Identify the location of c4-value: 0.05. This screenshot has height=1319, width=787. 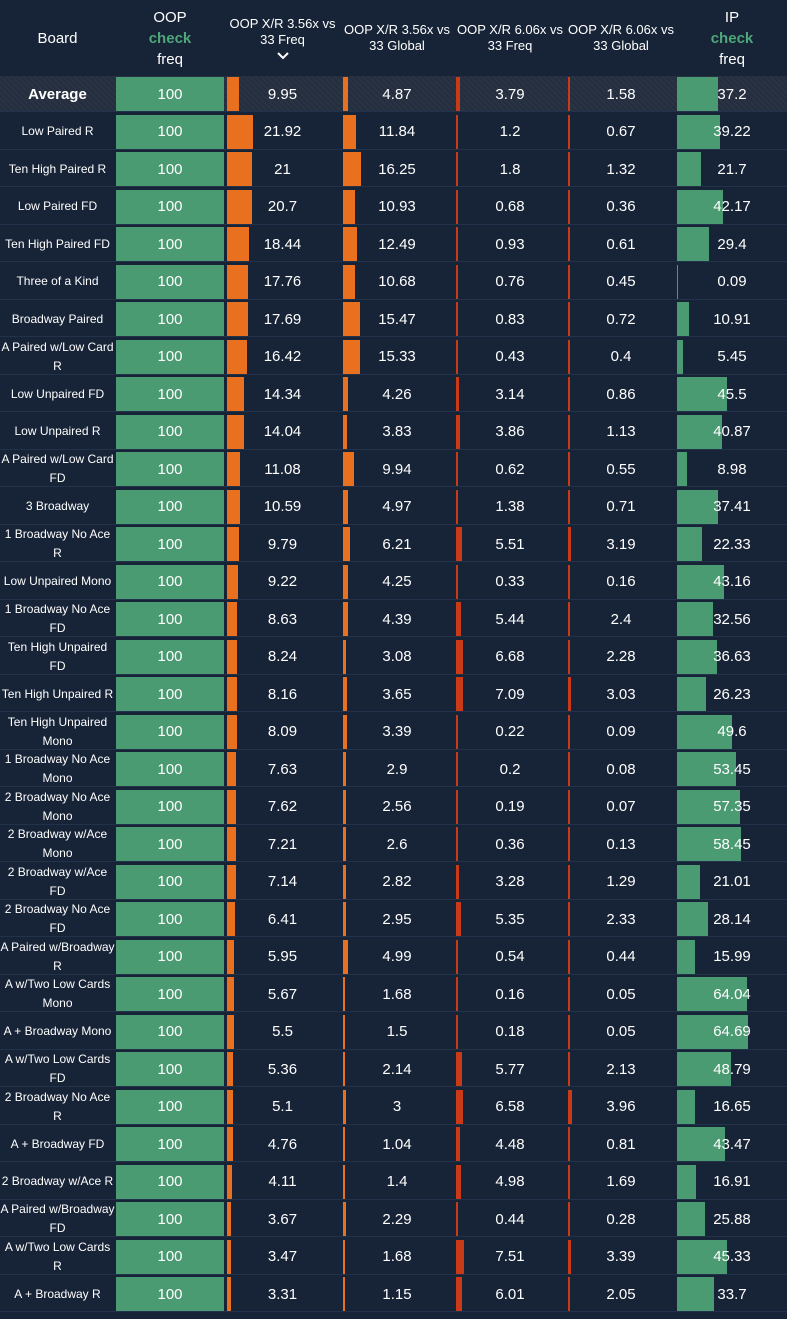
(621, 1031).